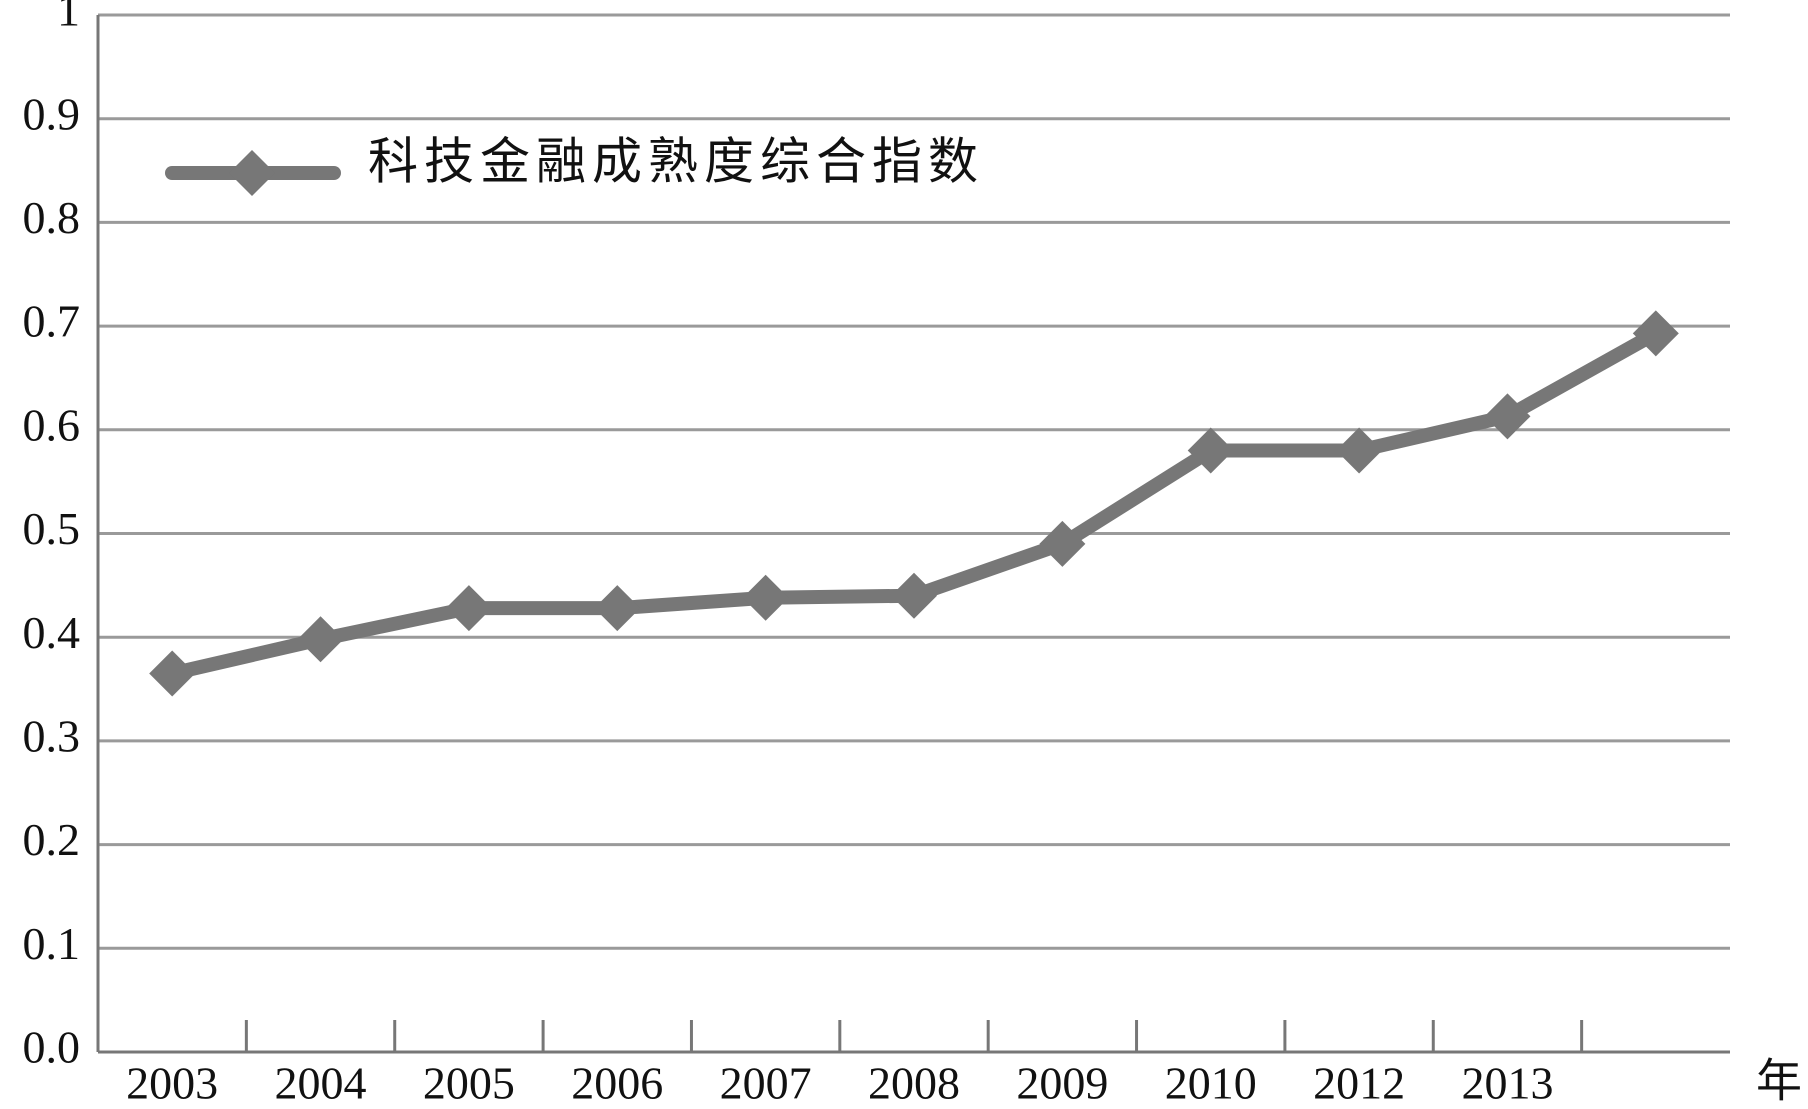 This screenshot has height=1109, width=1808. Describe the element at coordinates (676, 161) in the screenshot. I see `legend-label: 科技金融成熟度综合指数` at that location.